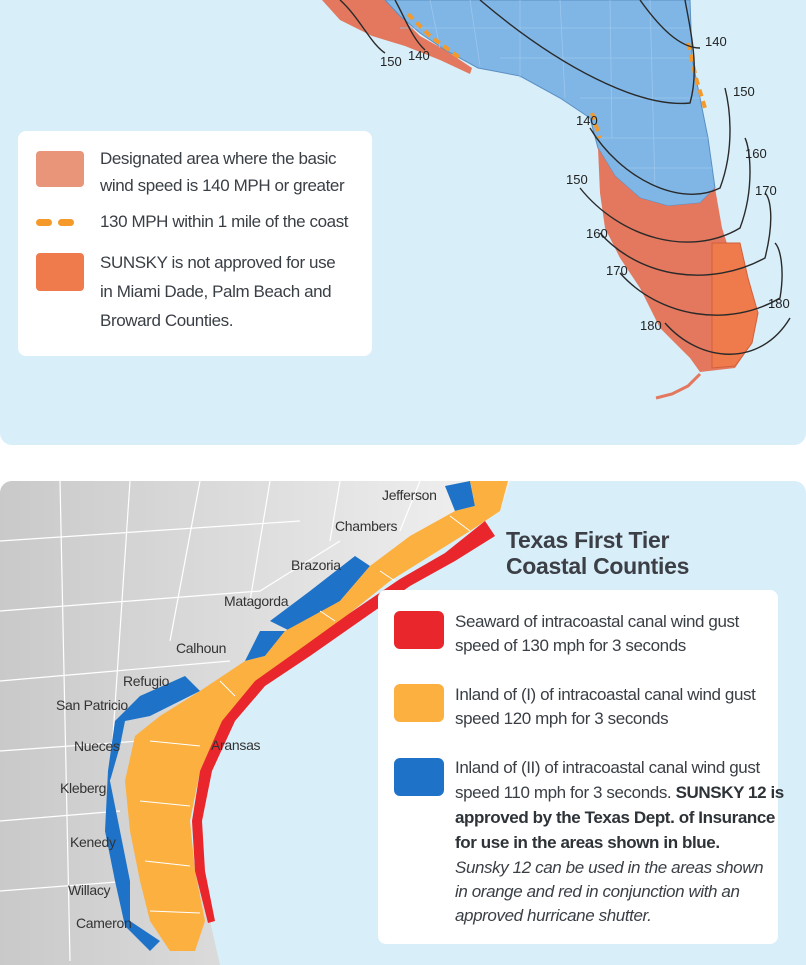 This screenshot has height=965, width=806. I want to click on county-label-nueces: Nueces, so click(97, 746).